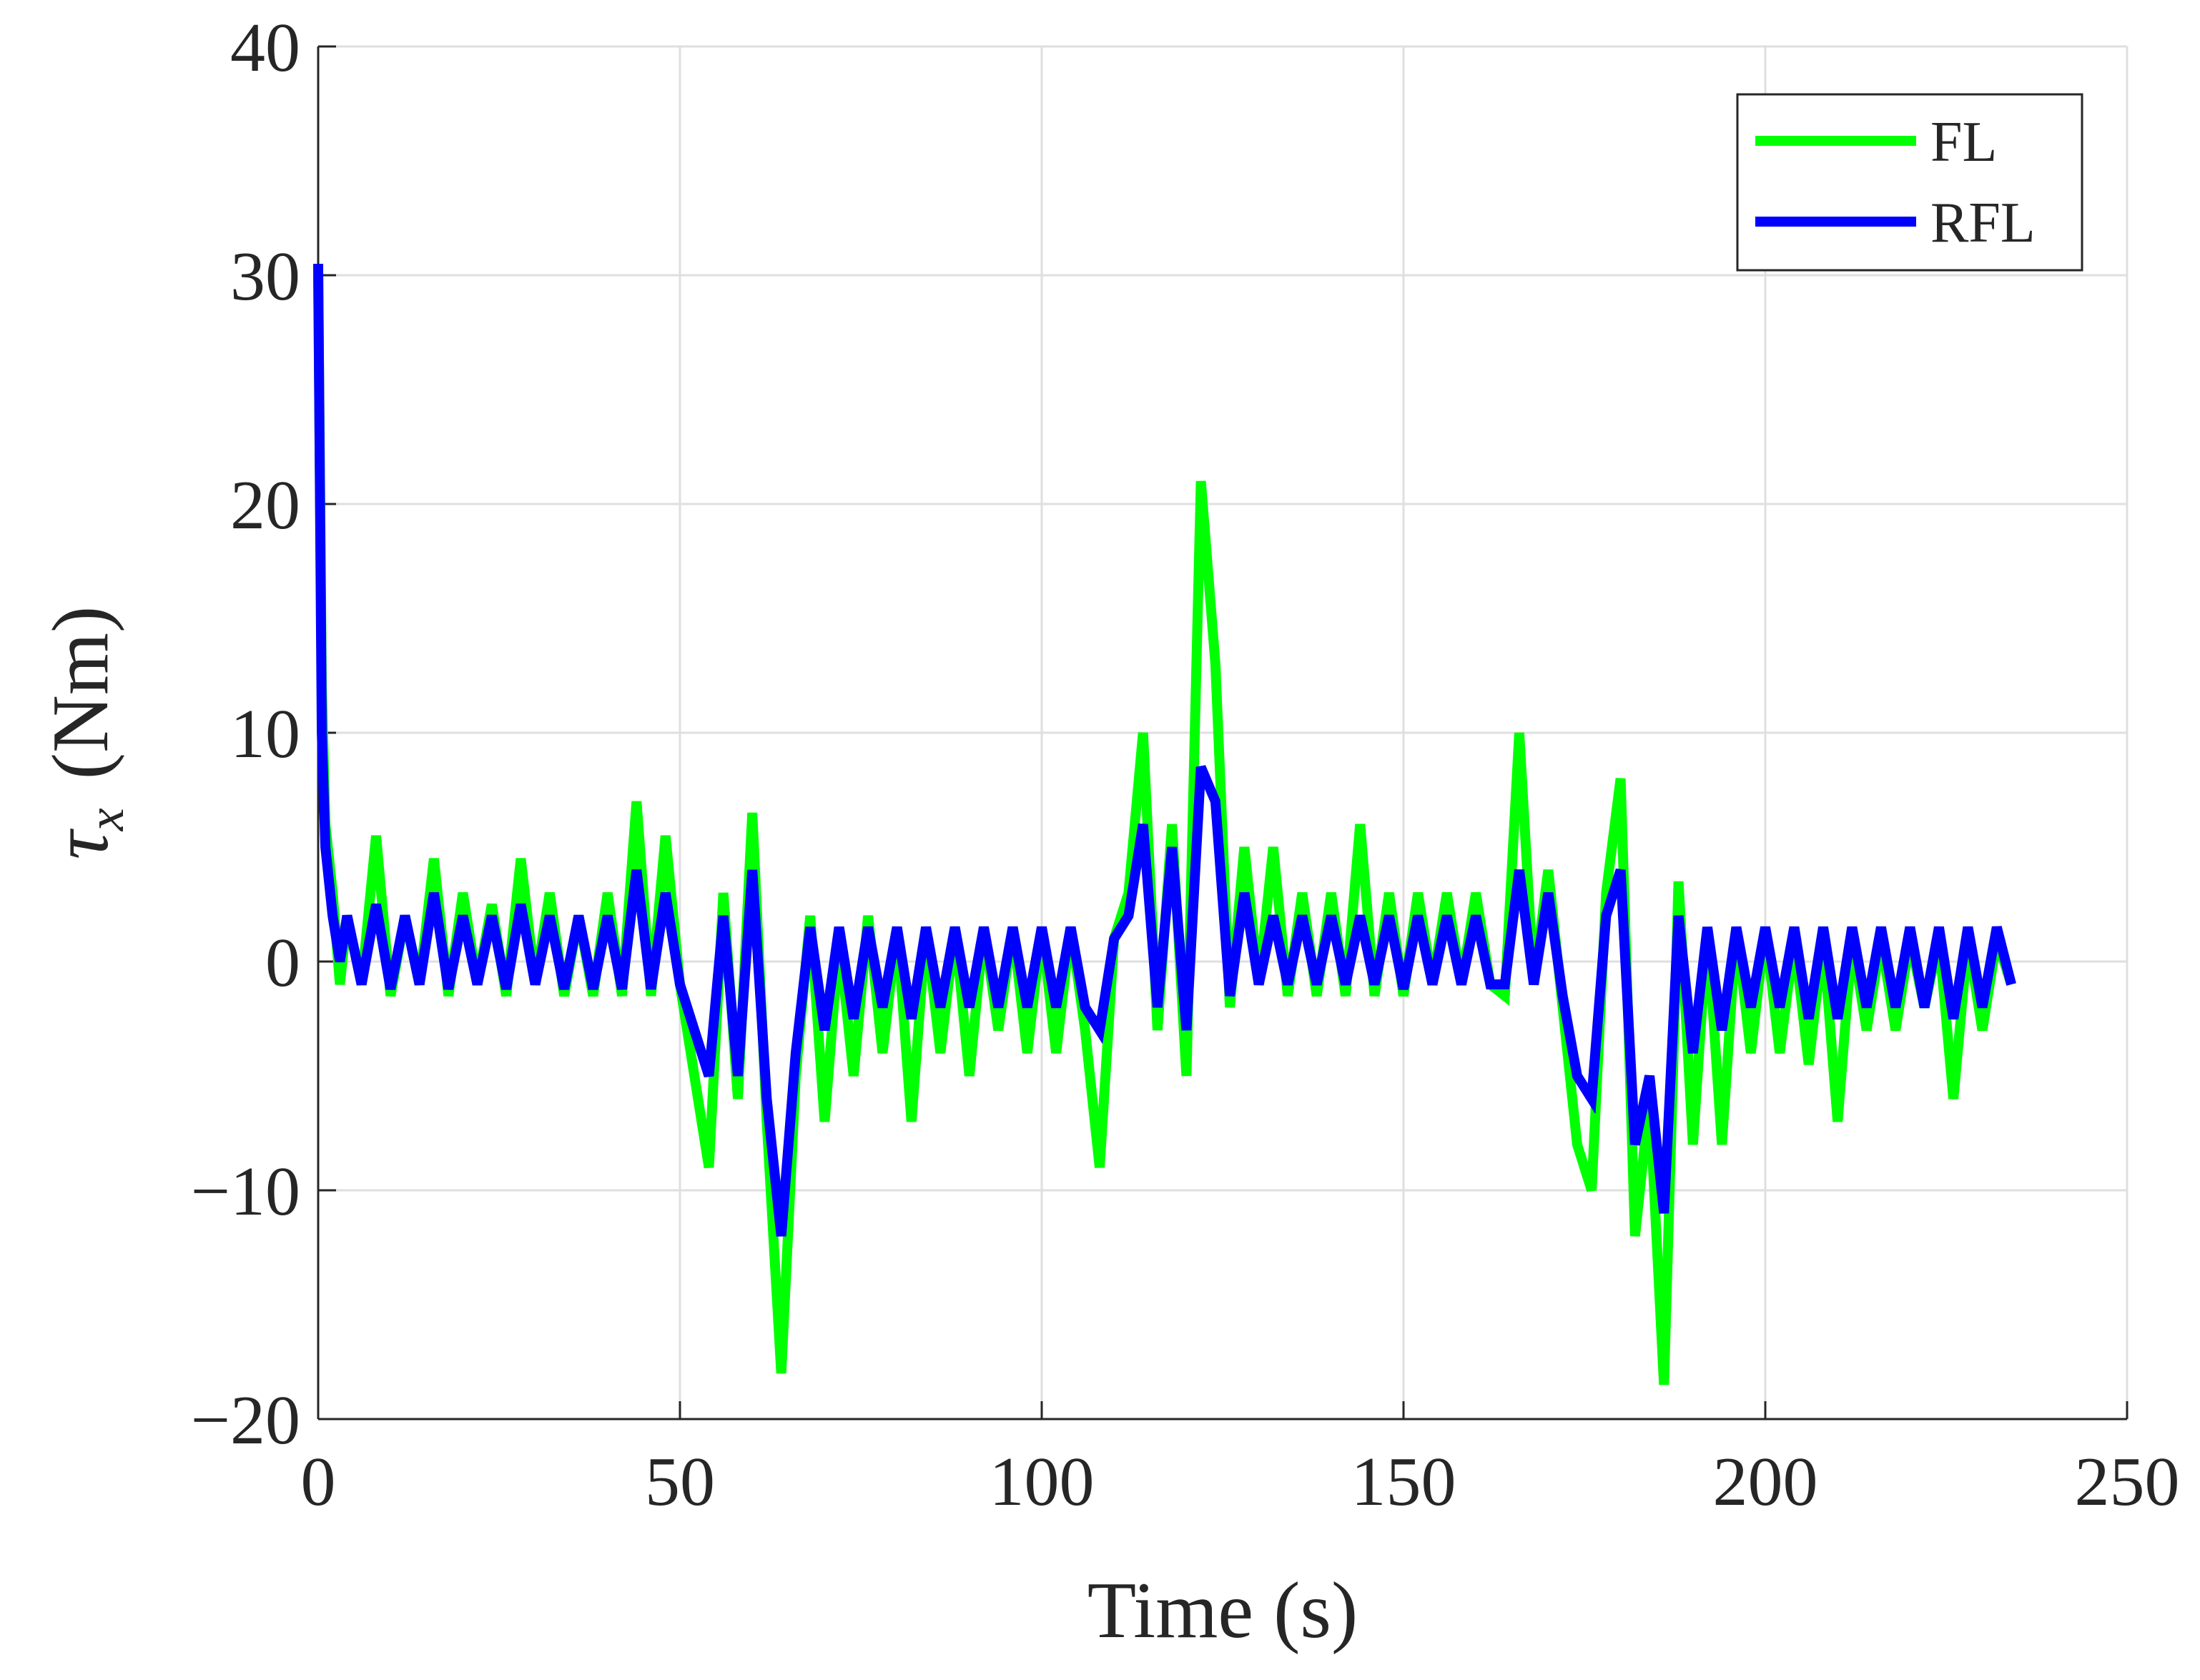 The image size is (2200, 1680). I want to click on y-tick-label: 40, so click(265, 48).